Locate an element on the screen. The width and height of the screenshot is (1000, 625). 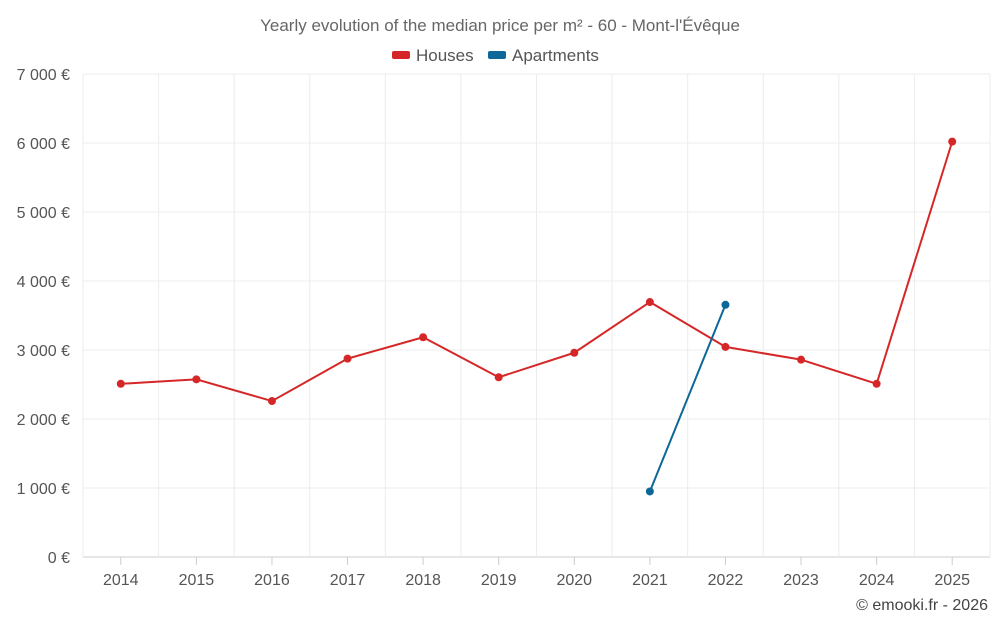
series-line-apartments is located at coordinates (687, 398).